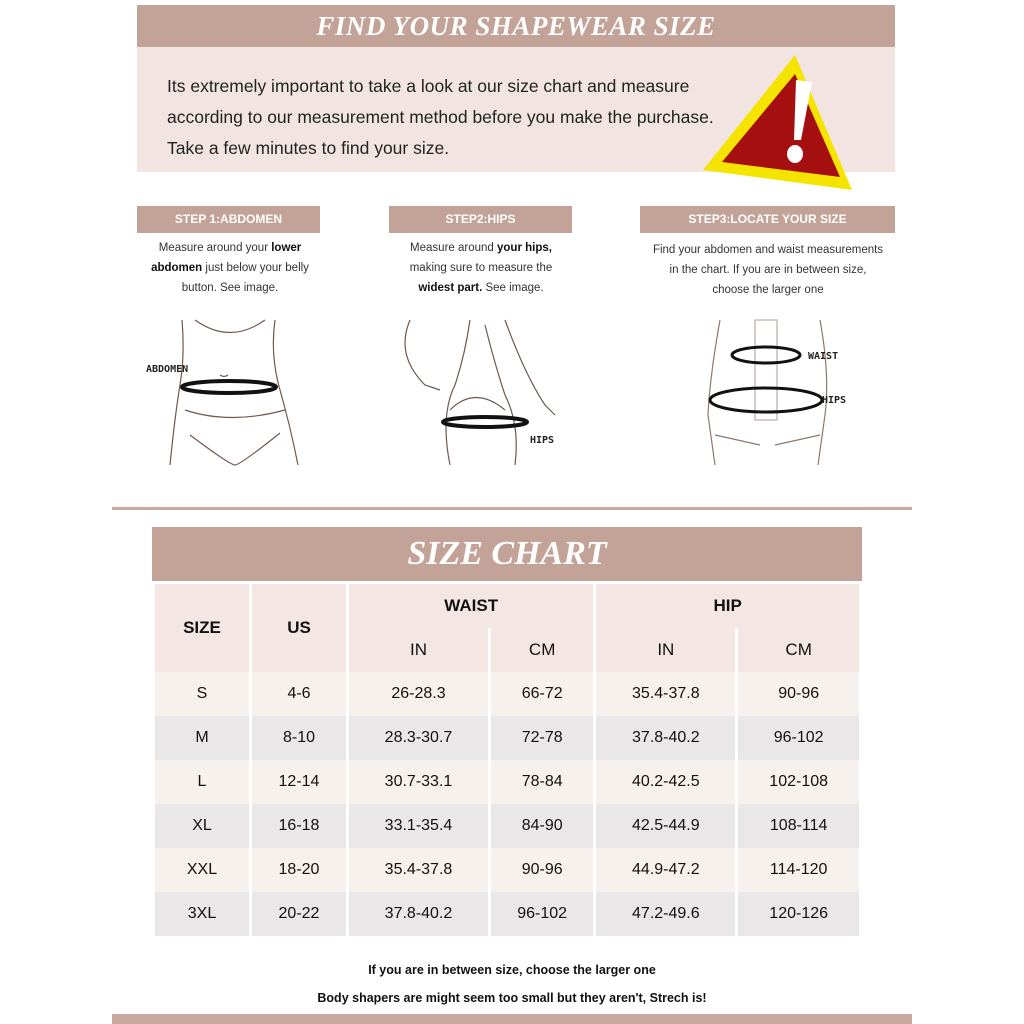 Image resolution: width=1024 pixels, height=1024 pixels. What do you see at coordinates (299, 914) in the screenshot?
I see `cell-us: 20-22` at bounding box center [299, 914].